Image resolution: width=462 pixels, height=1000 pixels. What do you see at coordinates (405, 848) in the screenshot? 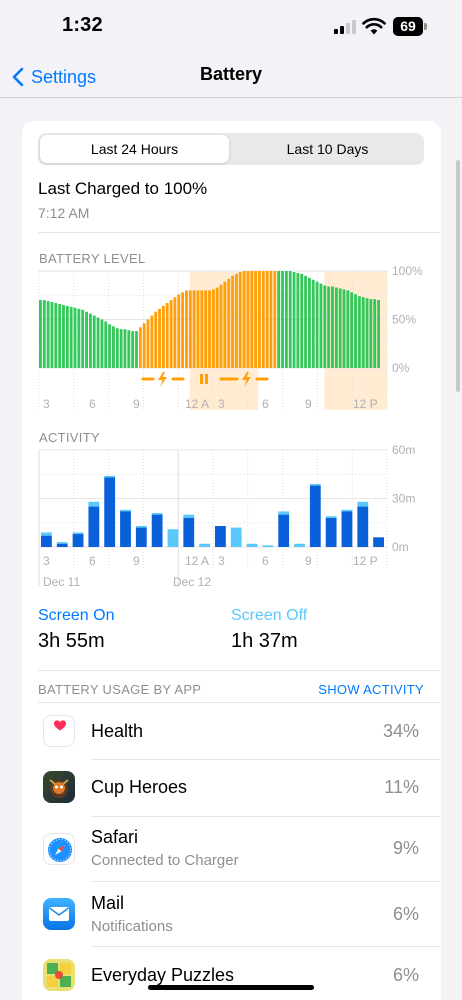
I see `app-percent: 9%` at bounding box center [405, 848].